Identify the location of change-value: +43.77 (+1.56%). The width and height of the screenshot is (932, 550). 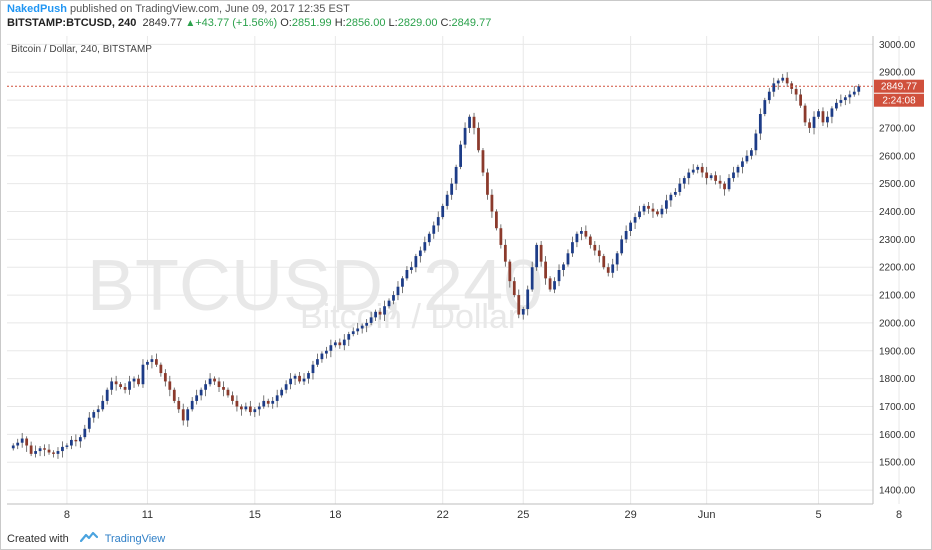
(236, 23).